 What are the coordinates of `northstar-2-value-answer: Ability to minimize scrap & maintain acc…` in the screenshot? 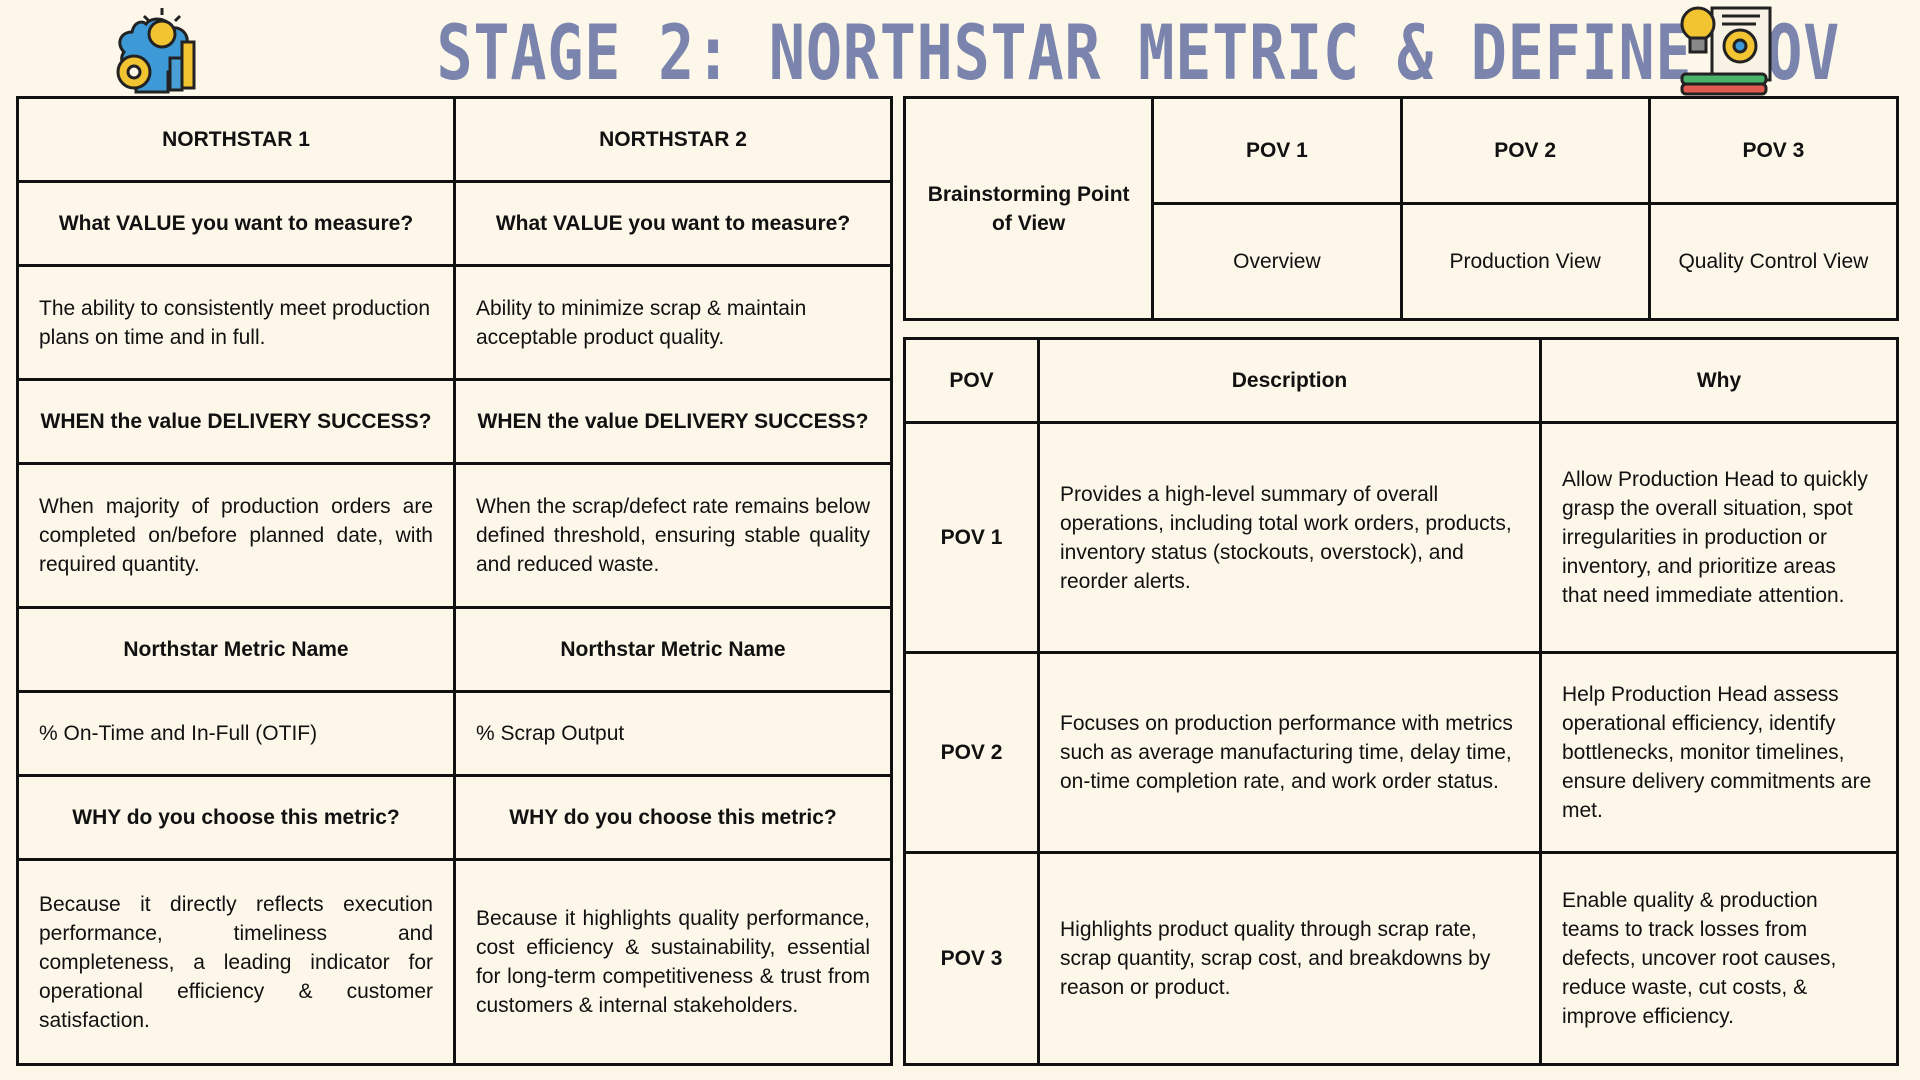 It's located at (673, 322).